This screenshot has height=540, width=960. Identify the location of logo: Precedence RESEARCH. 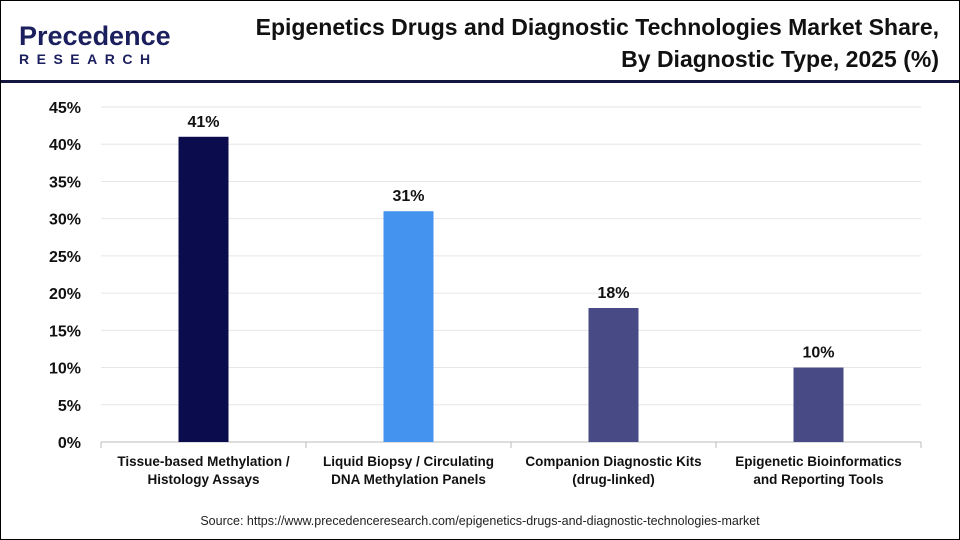
(95, 44).